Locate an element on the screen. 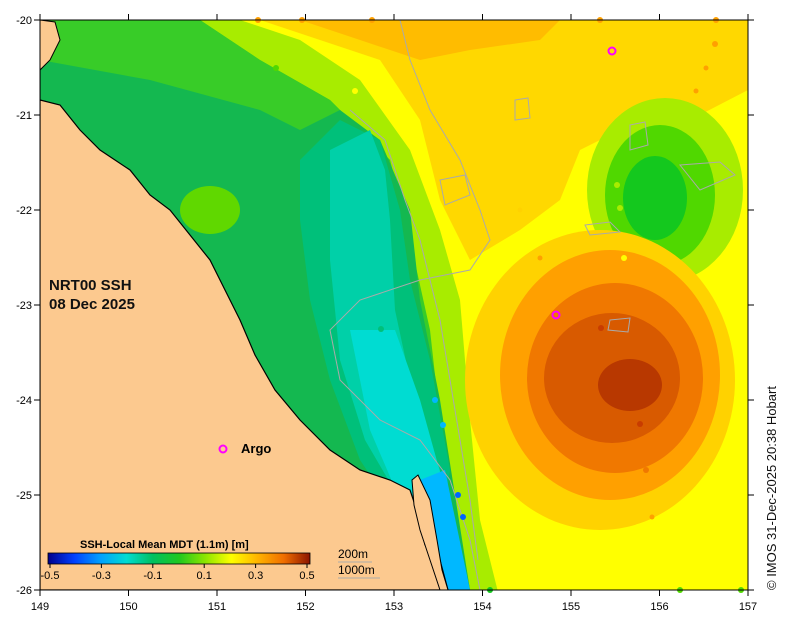 This screenshot has height=624, width=789. credit-text: © IMOS 31-Dec-2025 20:38 Hobart is located at coordinates (771, 488).